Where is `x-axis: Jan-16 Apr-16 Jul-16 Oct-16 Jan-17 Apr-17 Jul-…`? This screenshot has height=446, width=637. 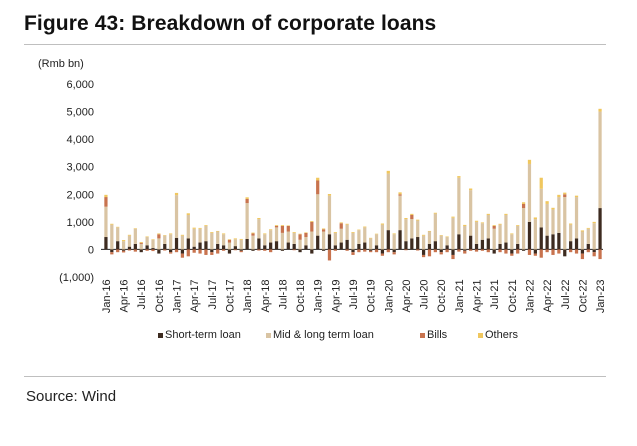
x-axis: Jan-16 Apr-16 Jul-16 Oct-16 Jan-17 Apr-17 Jul-… is located at coordinates (354, 296).